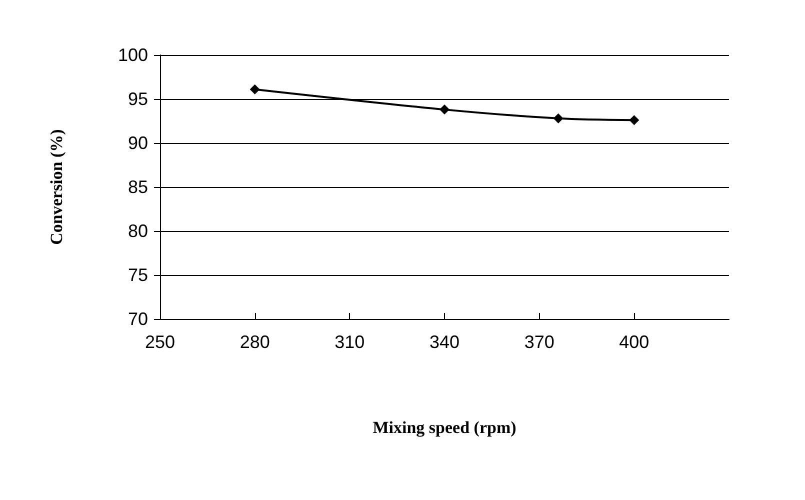 The width and height of the screenshot is (805, 500). What do you see at coordinates (255, 342) in the screenshot?
I see `x-tick-label: 280` at bounding box center [255, 342].